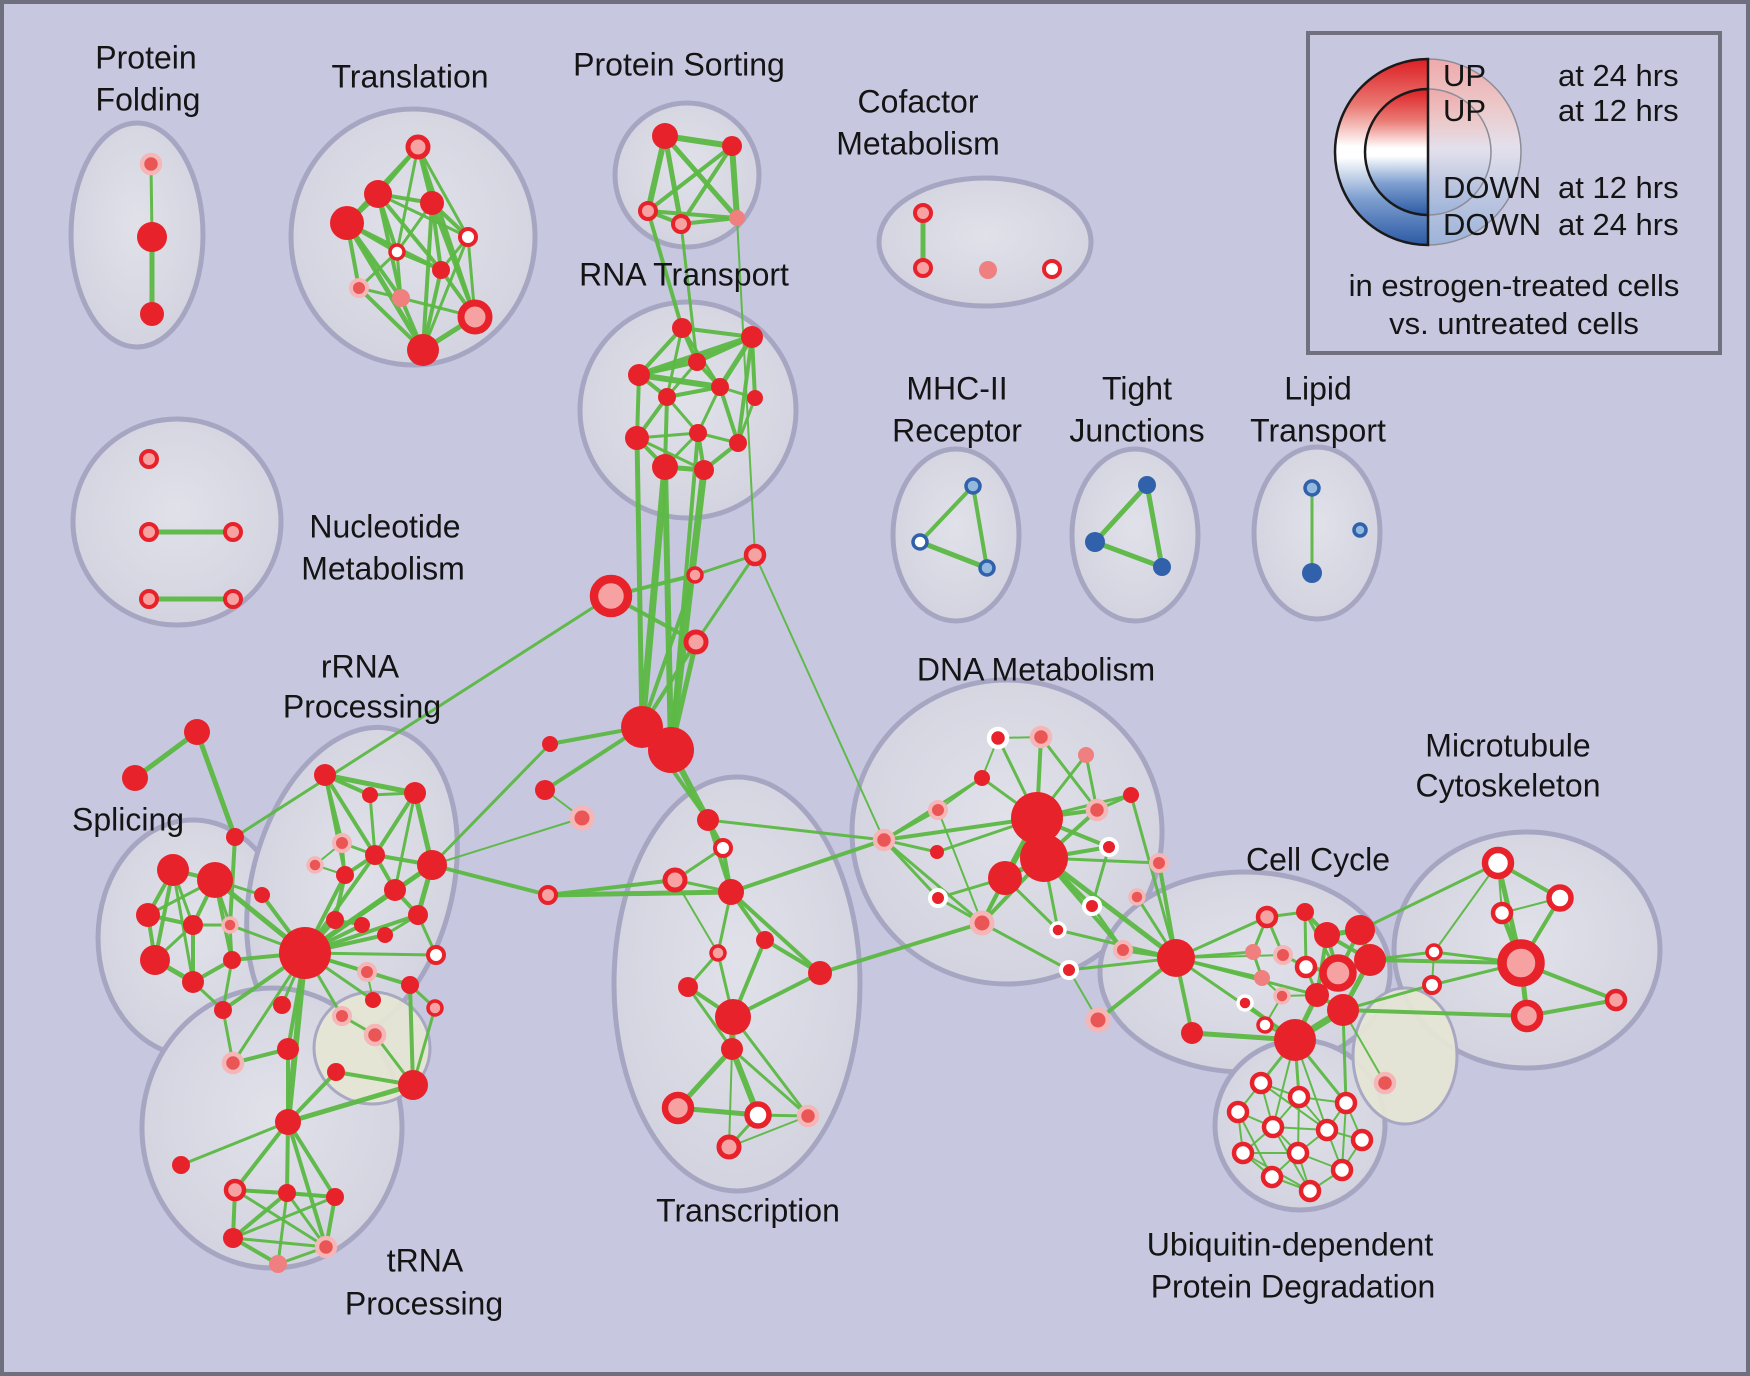  I want to click on graph-node-TR15, so click(729, 1147).